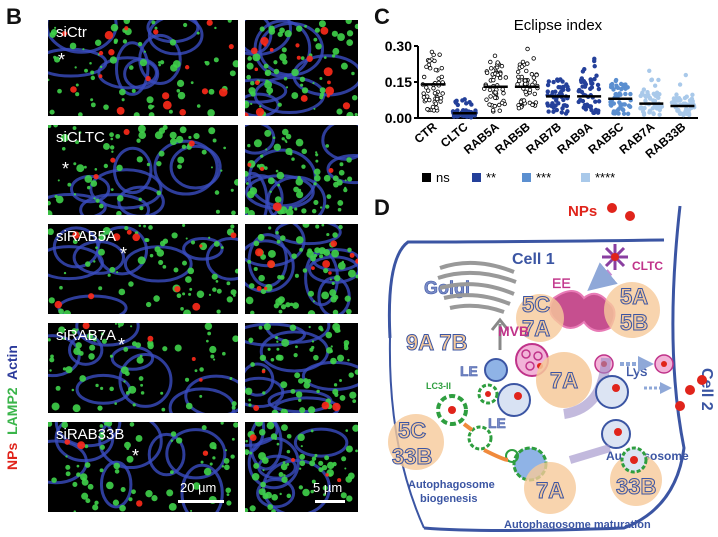  Describe the element at coordinates (143, 368) in the screenshot. I see `micrograph-main: siRAB7A *` at that location.